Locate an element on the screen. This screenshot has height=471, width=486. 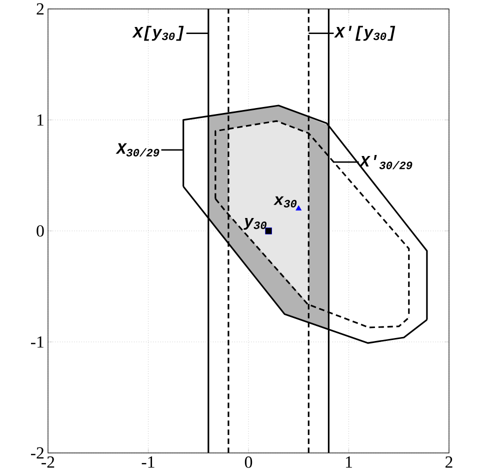
x-tick-label: -1 is located at coordinates (148, 462).